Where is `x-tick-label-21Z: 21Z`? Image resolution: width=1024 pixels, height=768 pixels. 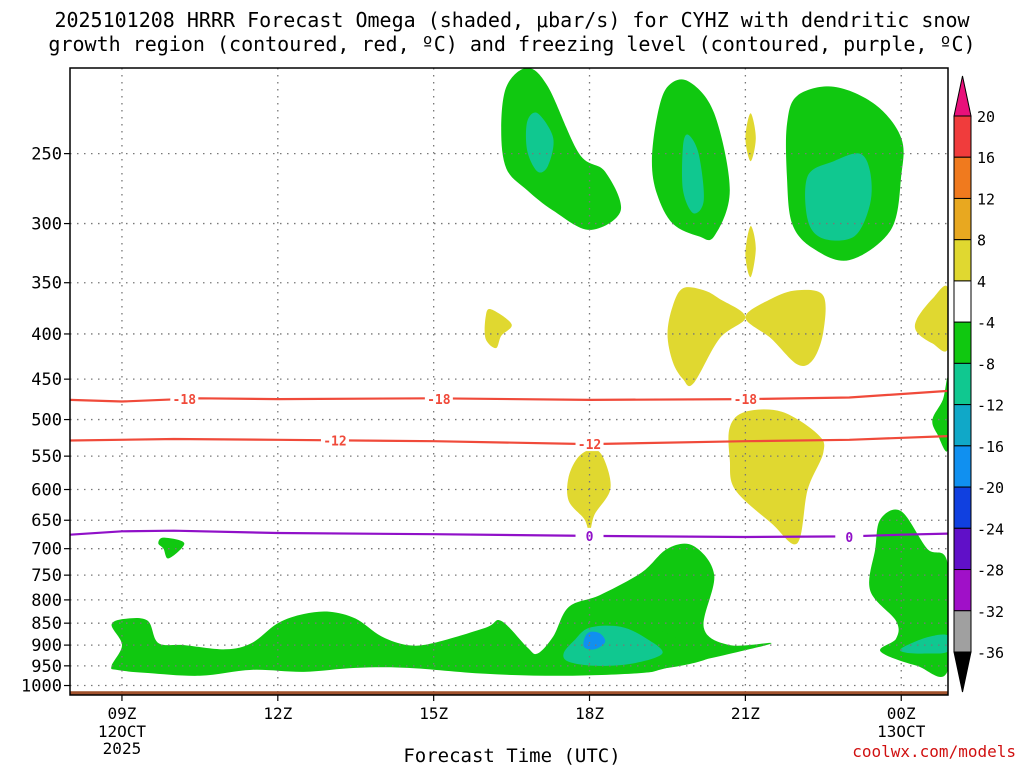 x-tick-label-21Z: 21Z is located at coordinates (745, 713).